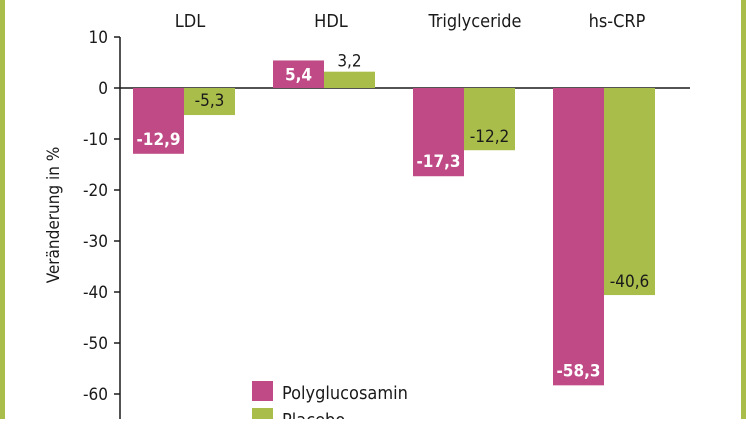 The width and height of the screenshot is (746, 424). What do you see at coordinates (630, 282) in the screenshot?
I see `data-label: -40,6` at bounding box center [630, 282].